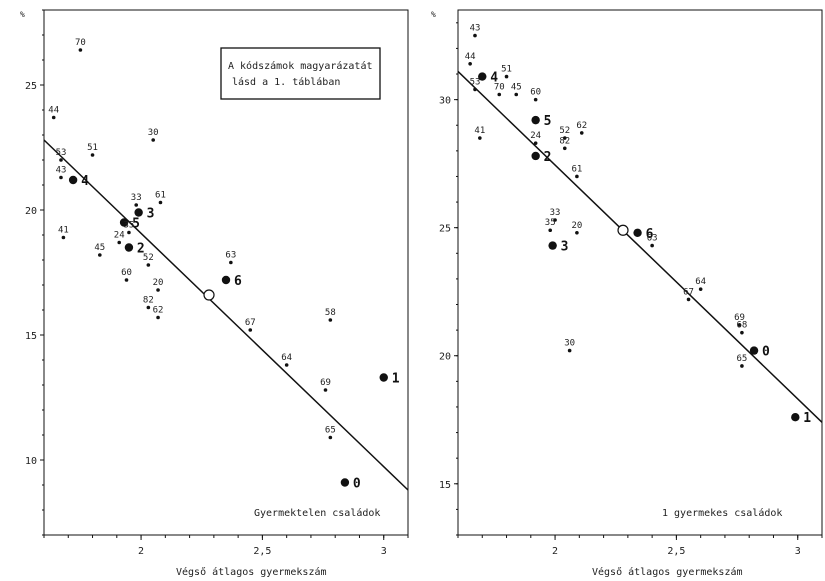  What do you see at coordinates (325, 383) in the screenshot?
I see `left-point-label-69: 69` at bounding box center [325, 383].